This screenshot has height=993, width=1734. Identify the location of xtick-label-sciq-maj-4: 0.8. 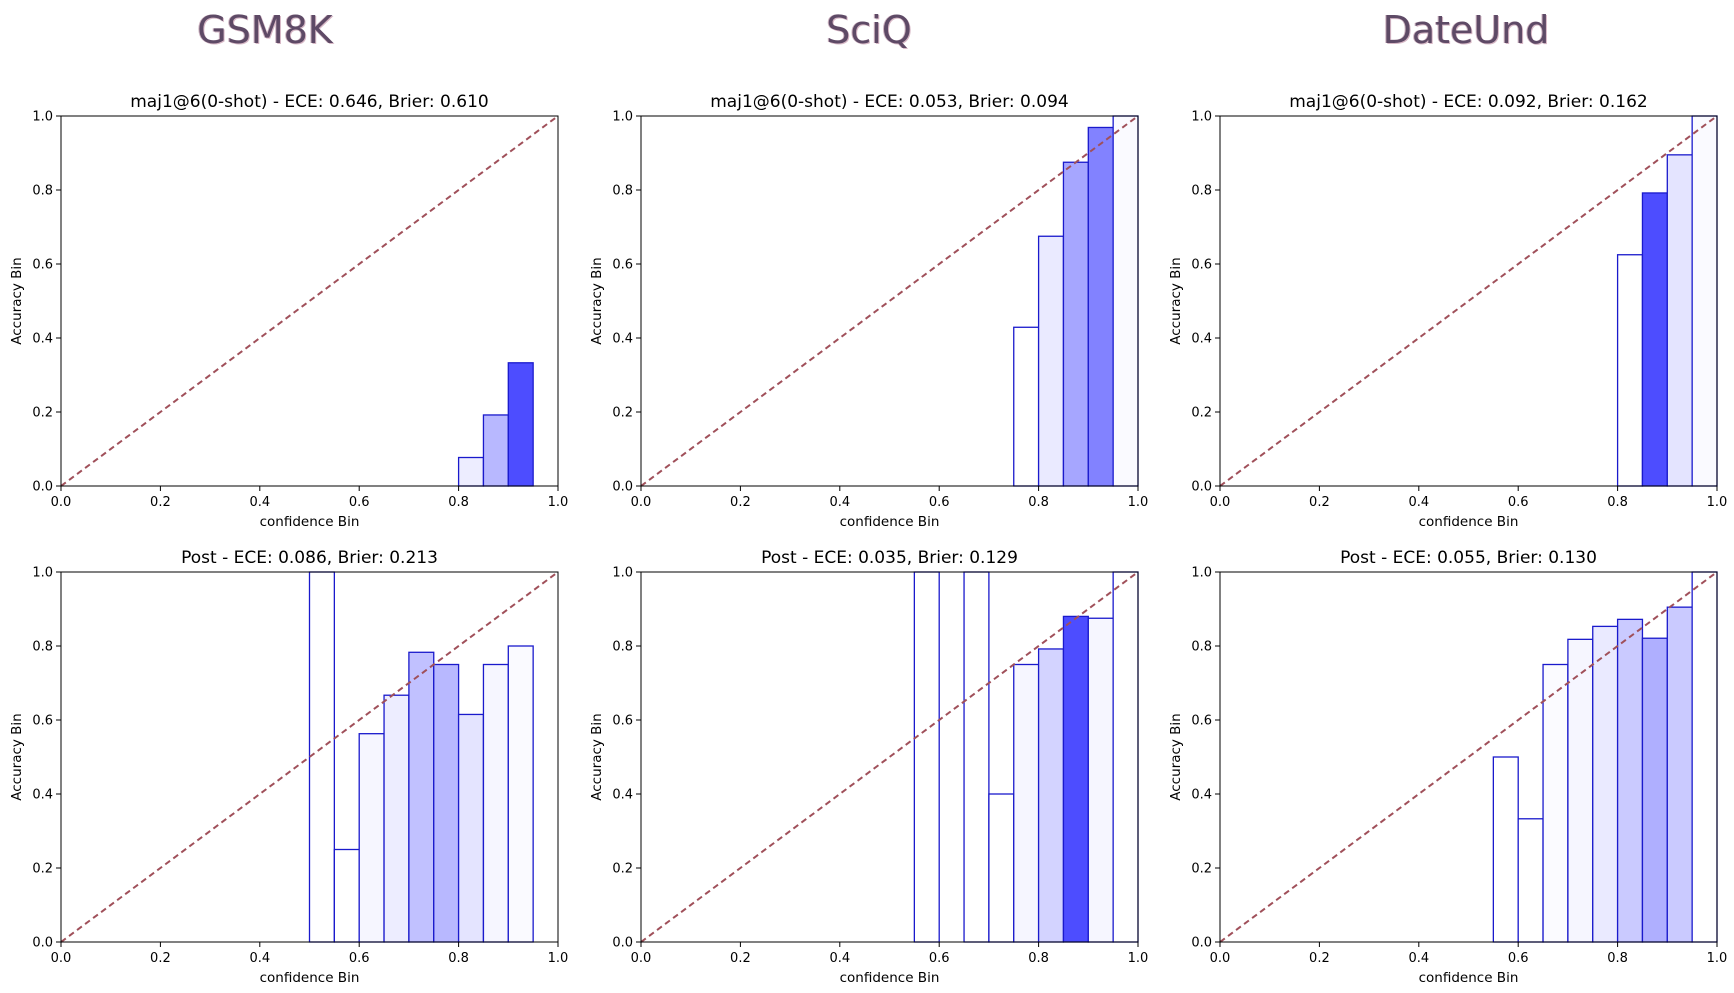
(1038, 502).